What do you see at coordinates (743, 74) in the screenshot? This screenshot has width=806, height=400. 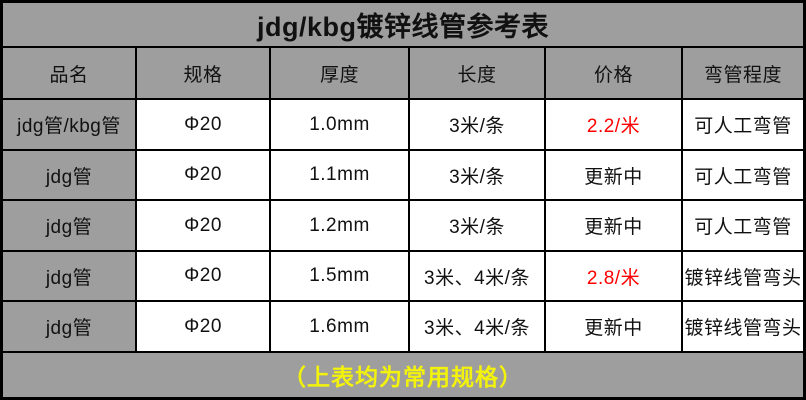 I see `column-header-bend: 弯管程度` at bounding box center [743, 74].